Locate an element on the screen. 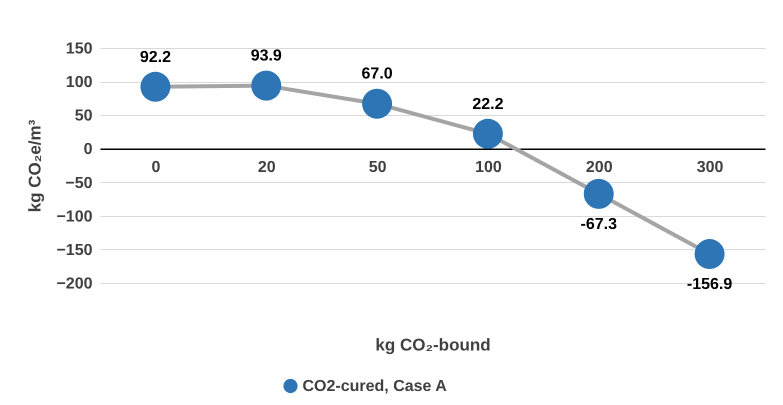  y-axis-title: kg CO₂e/m³ is located at coordinates (34, 165).